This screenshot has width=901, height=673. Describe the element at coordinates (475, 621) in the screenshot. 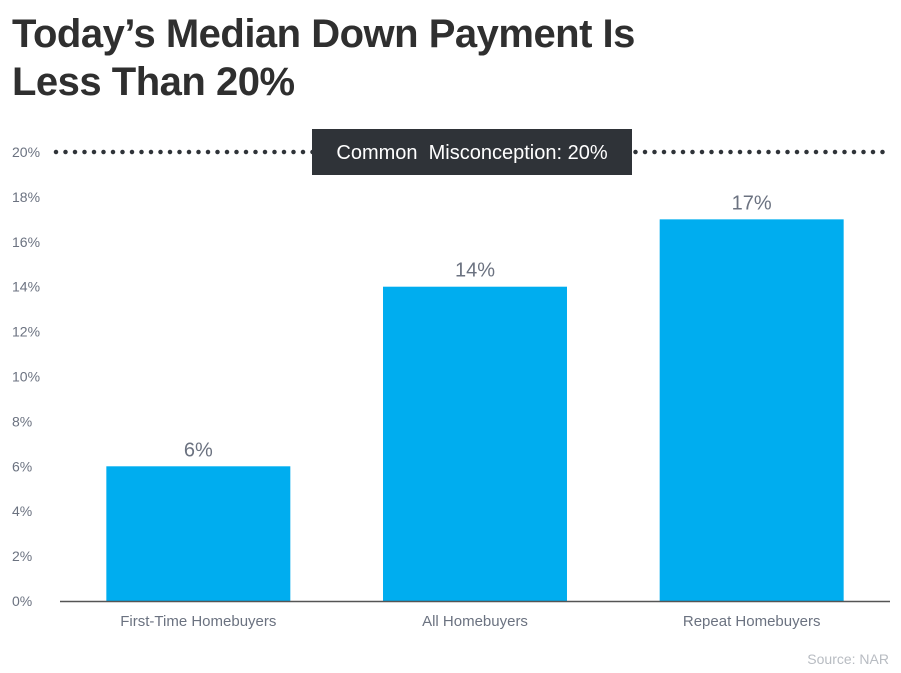

I see `x-category-label: All Homebuyers` at that location.